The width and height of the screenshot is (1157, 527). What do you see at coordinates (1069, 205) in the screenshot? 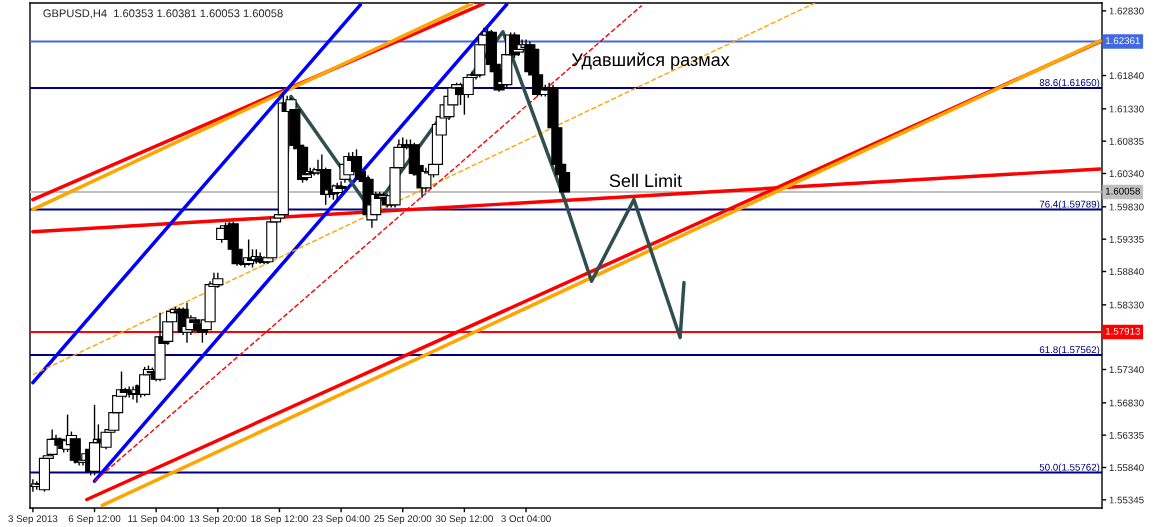
I see `ref-line-label: 76.4(1.59789)` at bounding box center [1069, 205].